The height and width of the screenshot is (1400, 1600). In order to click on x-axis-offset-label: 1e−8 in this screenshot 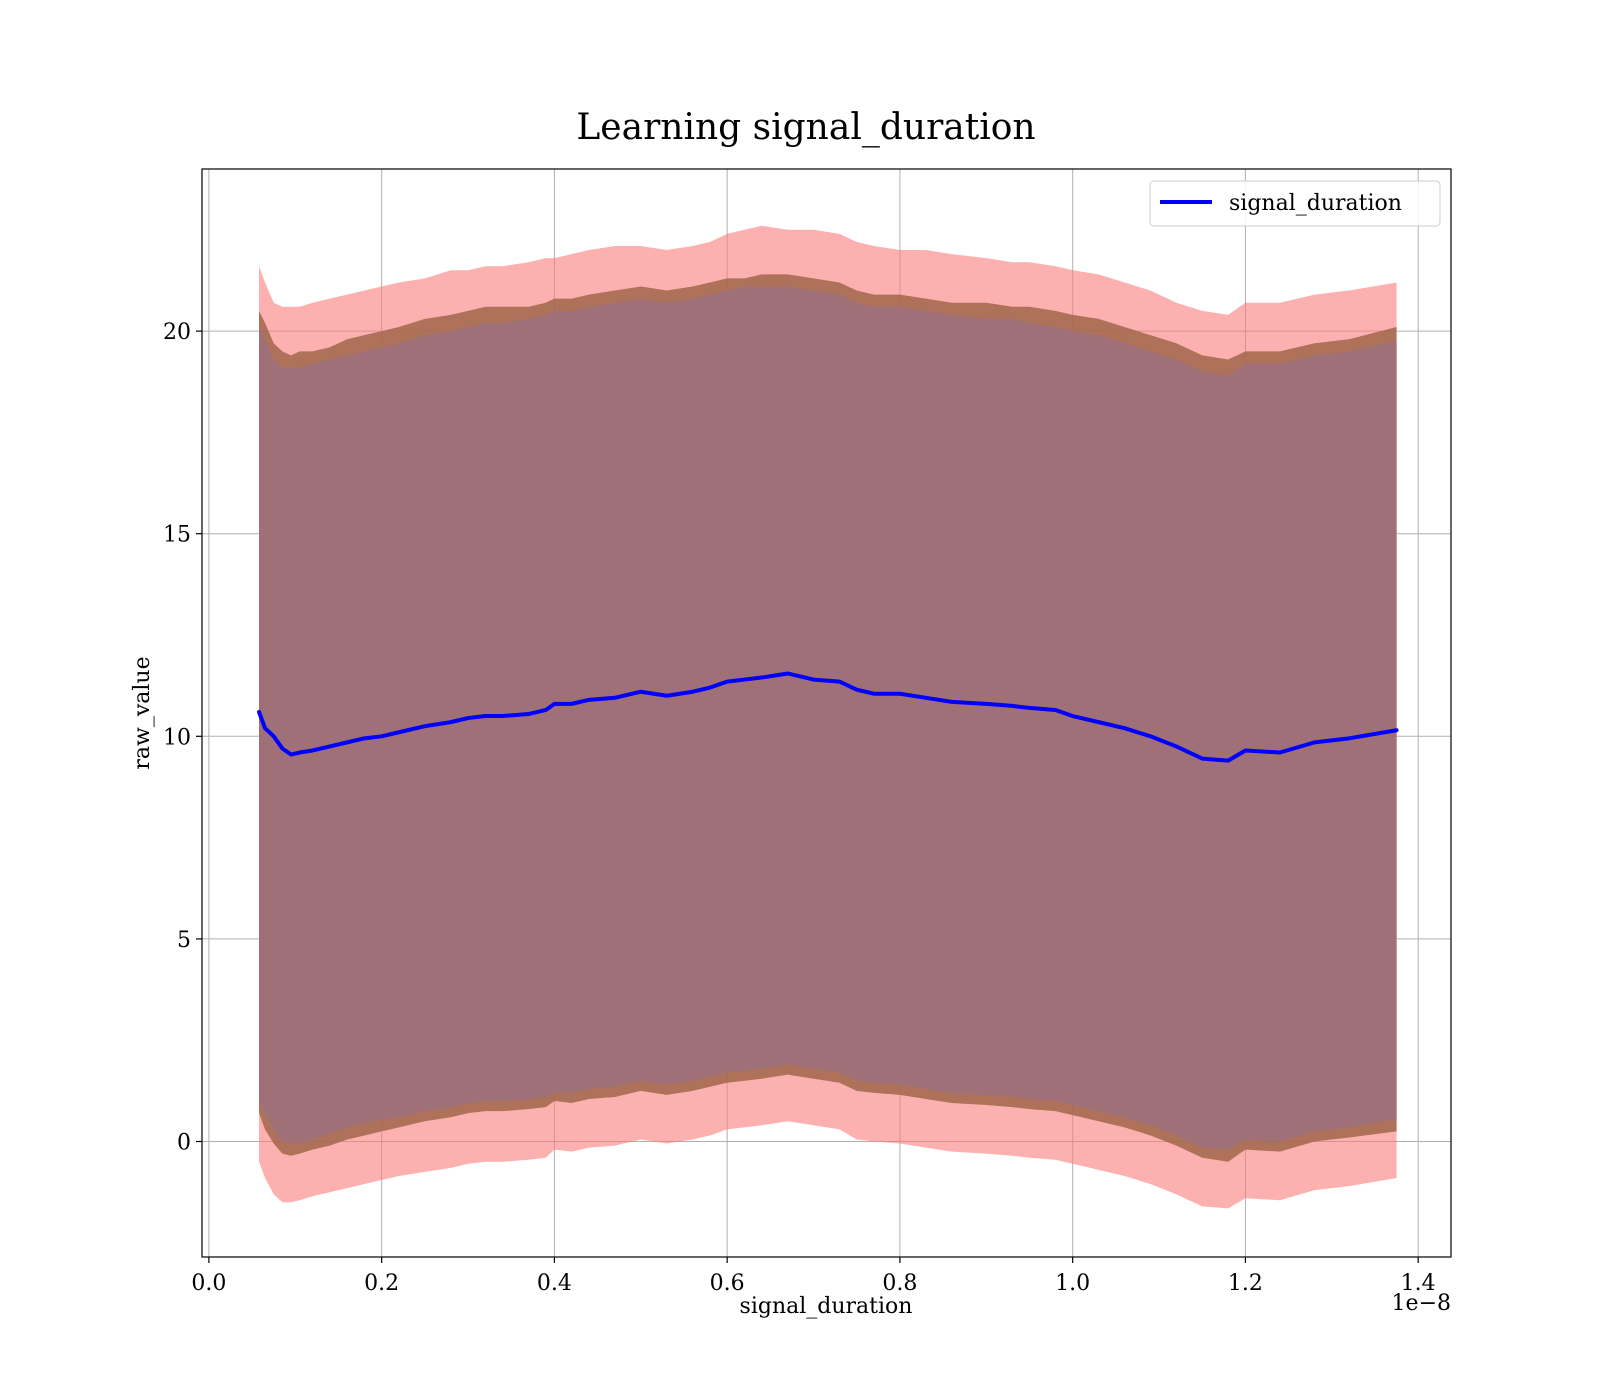, I will do `click(1421, 1303)`.